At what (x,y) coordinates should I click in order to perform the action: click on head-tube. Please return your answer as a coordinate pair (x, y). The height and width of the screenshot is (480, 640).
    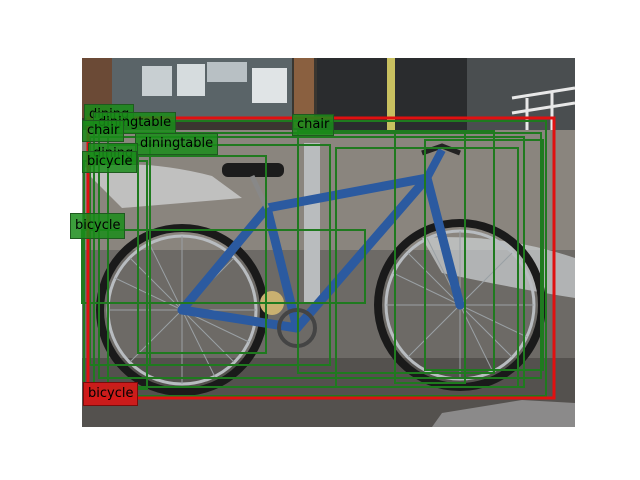
    Looking at the image, I should click on (434, 164).